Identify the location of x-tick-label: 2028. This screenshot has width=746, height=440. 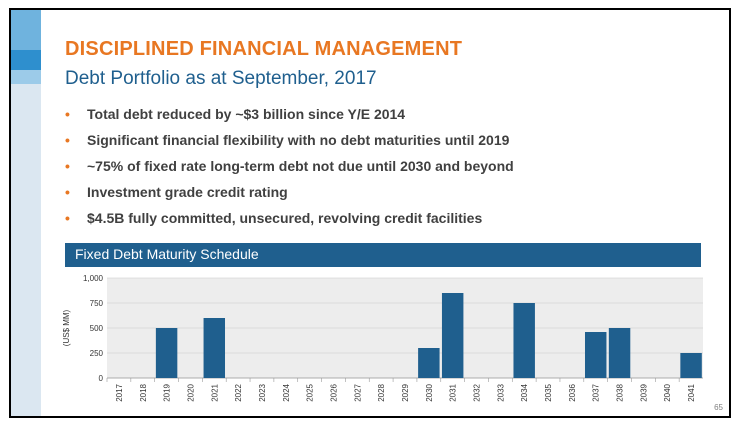
(381, 392).